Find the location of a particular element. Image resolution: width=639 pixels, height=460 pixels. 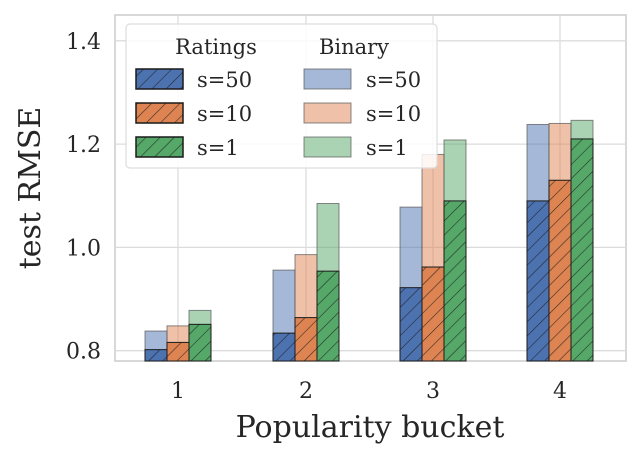

x-tick-label: 1 is located at coordinates (178, 391).